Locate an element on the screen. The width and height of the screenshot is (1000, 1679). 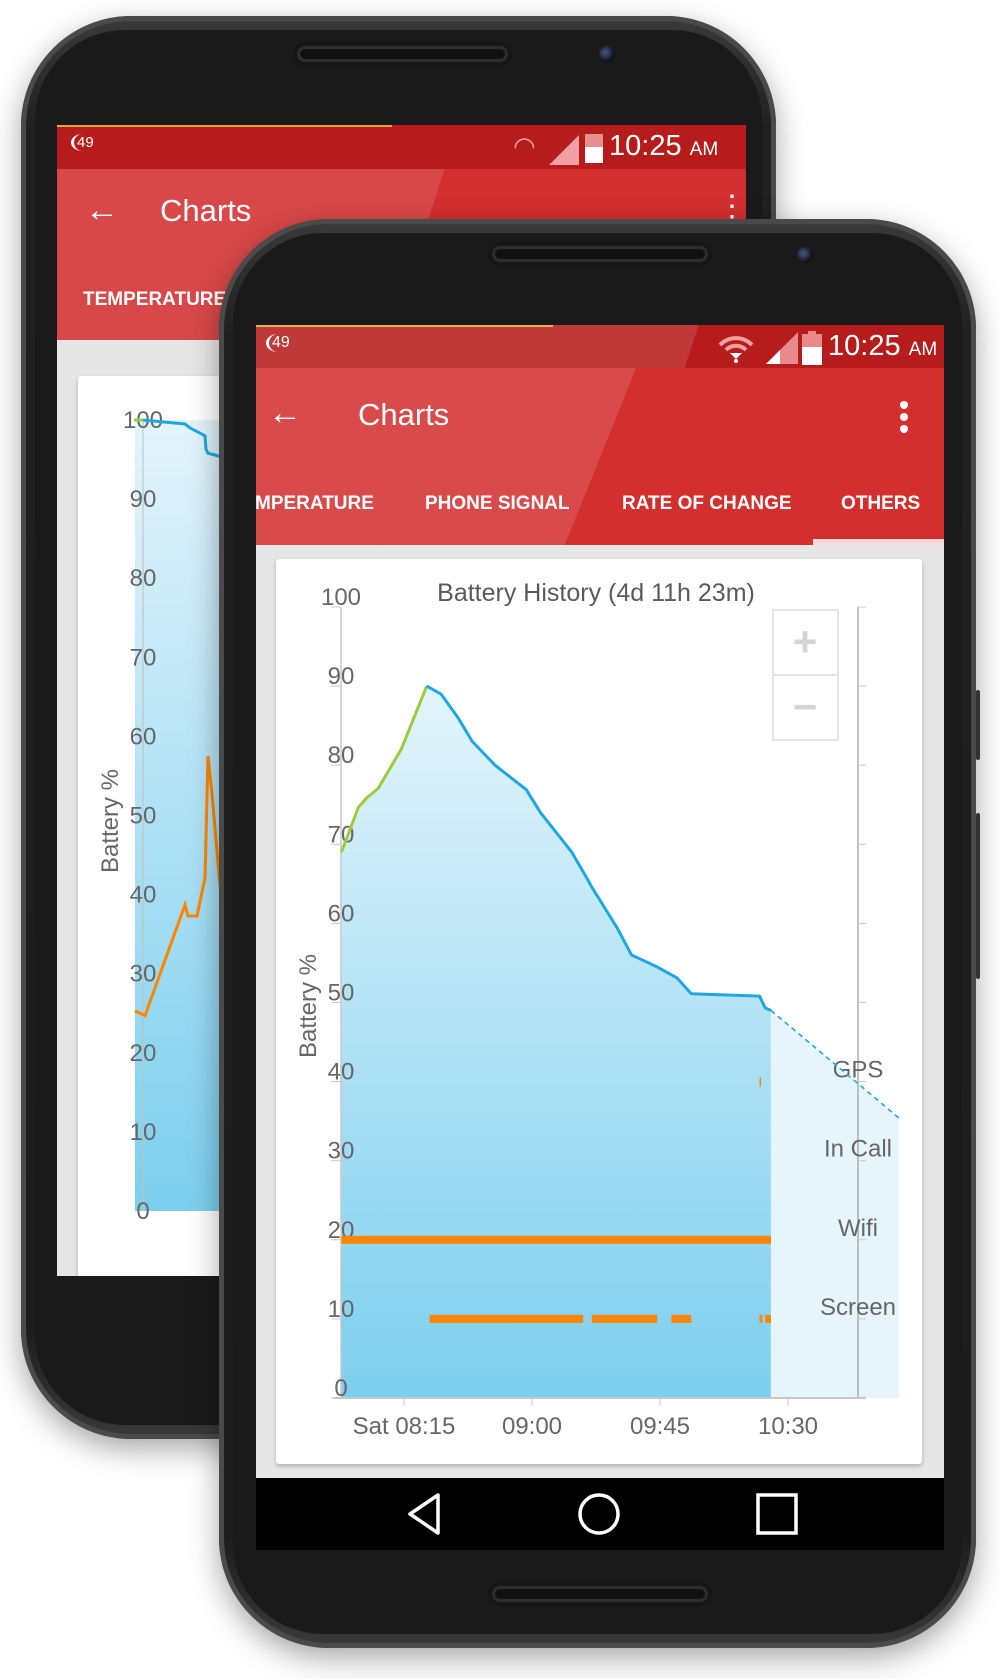
x-tick-label: Sat 08:15 is located at coordinates (404, 1426).